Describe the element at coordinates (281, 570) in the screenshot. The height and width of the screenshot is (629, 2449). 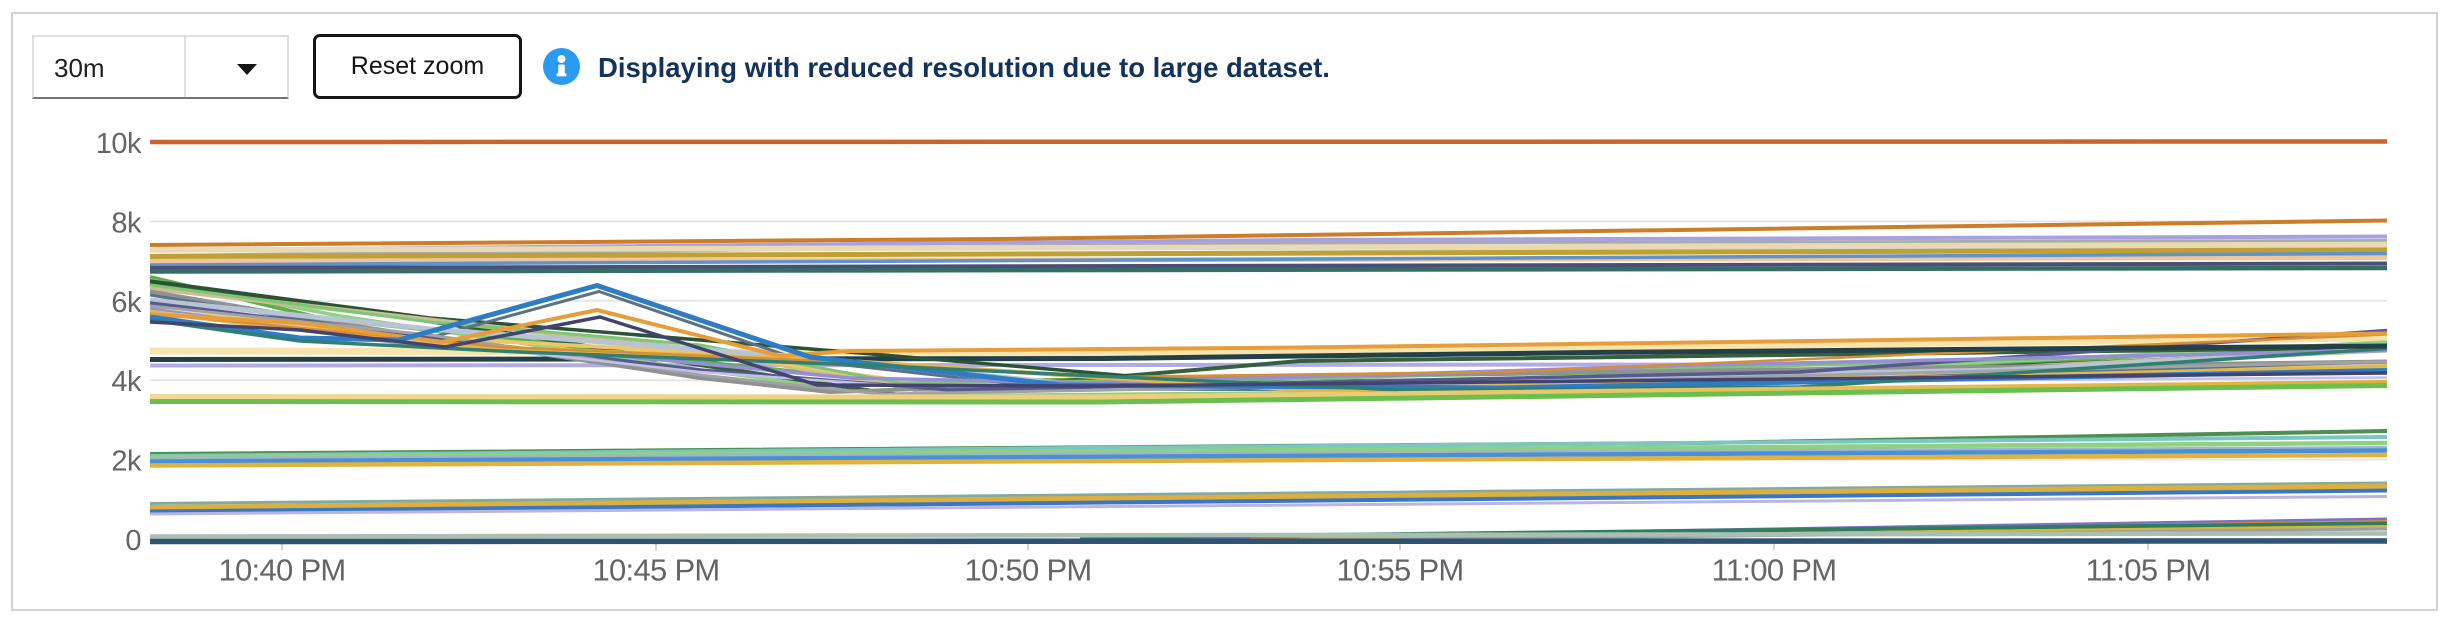
I see `svg-text: 10:40 PM` at that location.